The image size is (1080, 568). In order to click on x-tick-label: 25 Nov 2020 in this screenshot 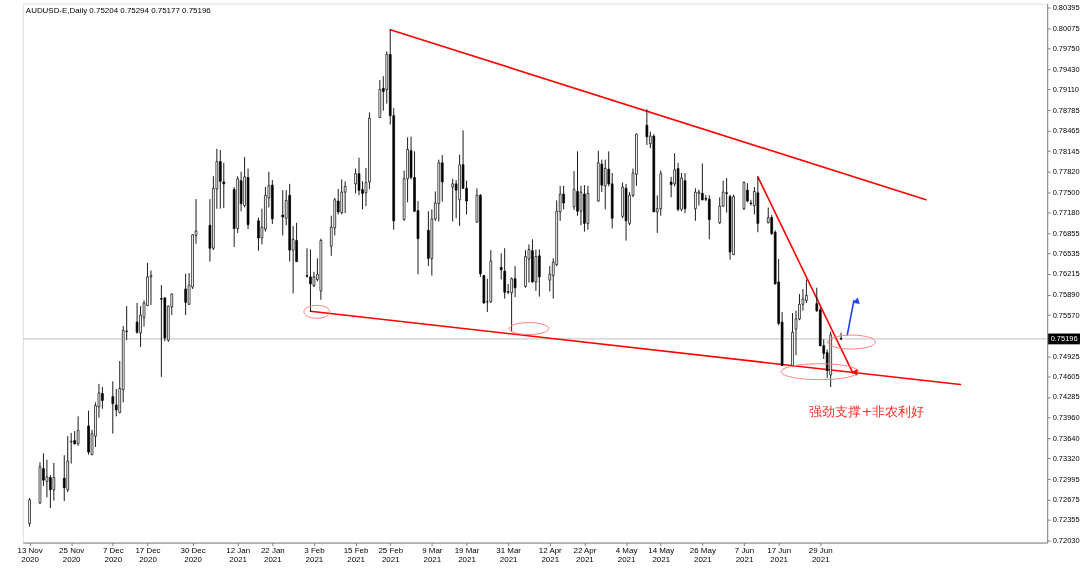, I will do `click(72, 555)`.